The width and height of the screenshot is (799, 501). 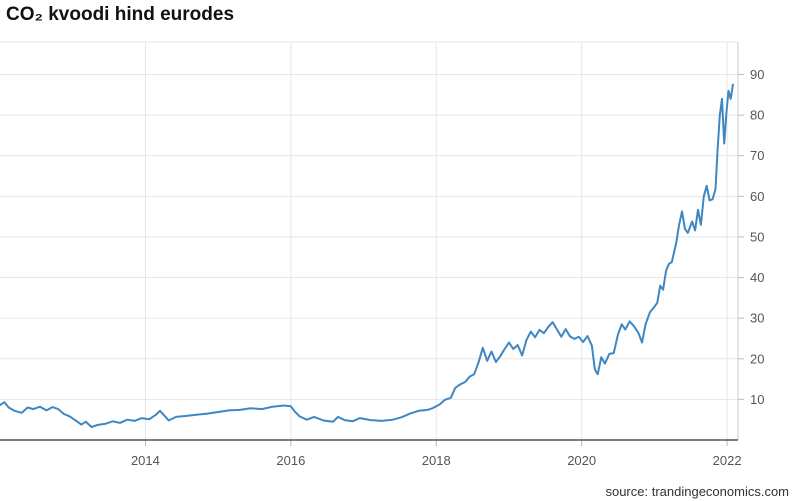 I want to click on source-credit: source: trandingeconomics.com, so click(x=697, y=491).